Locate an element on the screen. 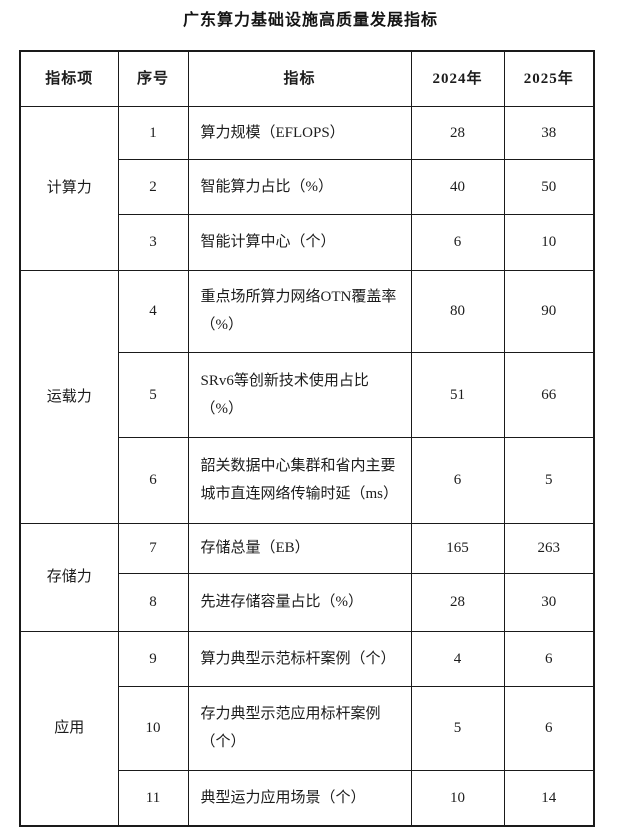 The width and height of the screenshot is (621, 835). row-number-cell: 1 is located at coordinates (153, 132).